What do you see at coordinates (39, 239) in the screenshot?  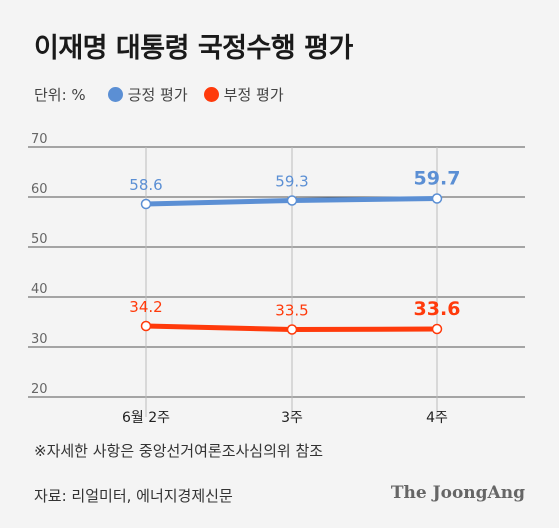 I see `y-tick-label: 50` at bounding box center [39, 239].